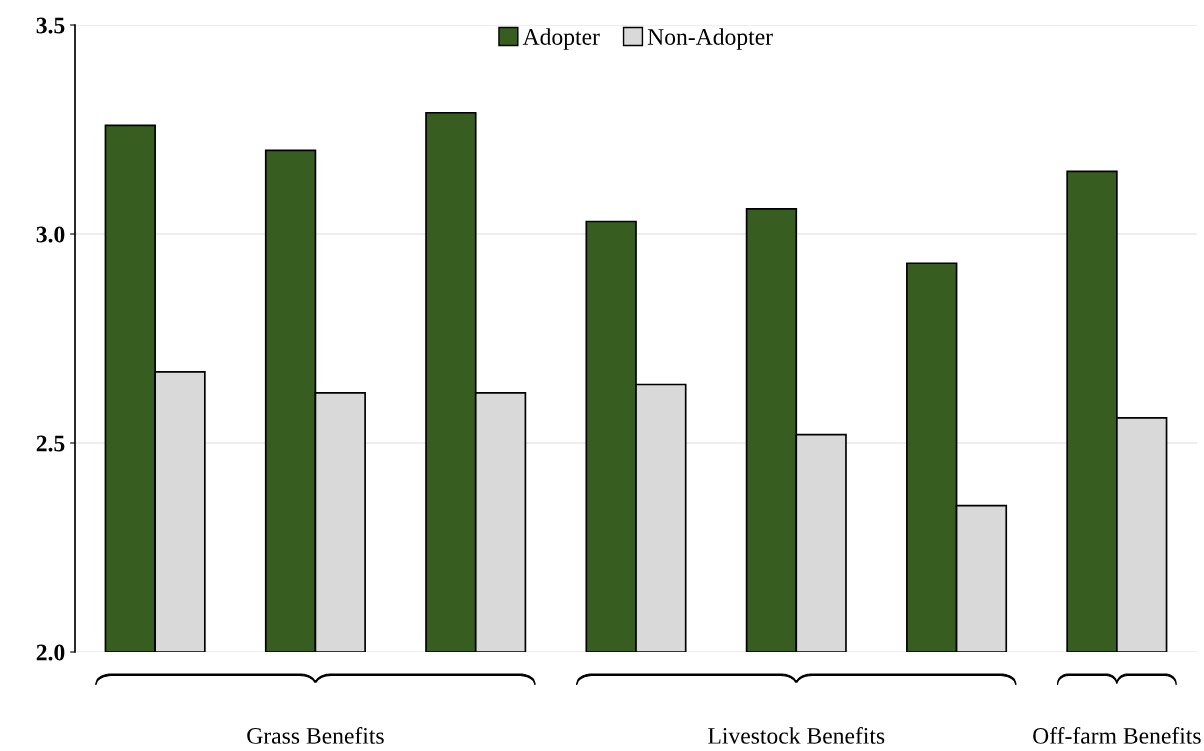 The height and width of the screenshot is (751, 1204). I want to click on y-tick-label: 3.0, so click(50, 234).